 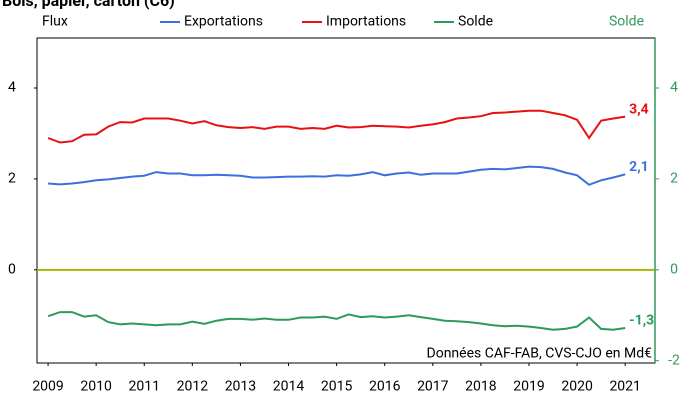 What do you see at coordinates (475, 22) in the screenshot?
I see `legend-label: Solde` at bounding box center [475, 22].